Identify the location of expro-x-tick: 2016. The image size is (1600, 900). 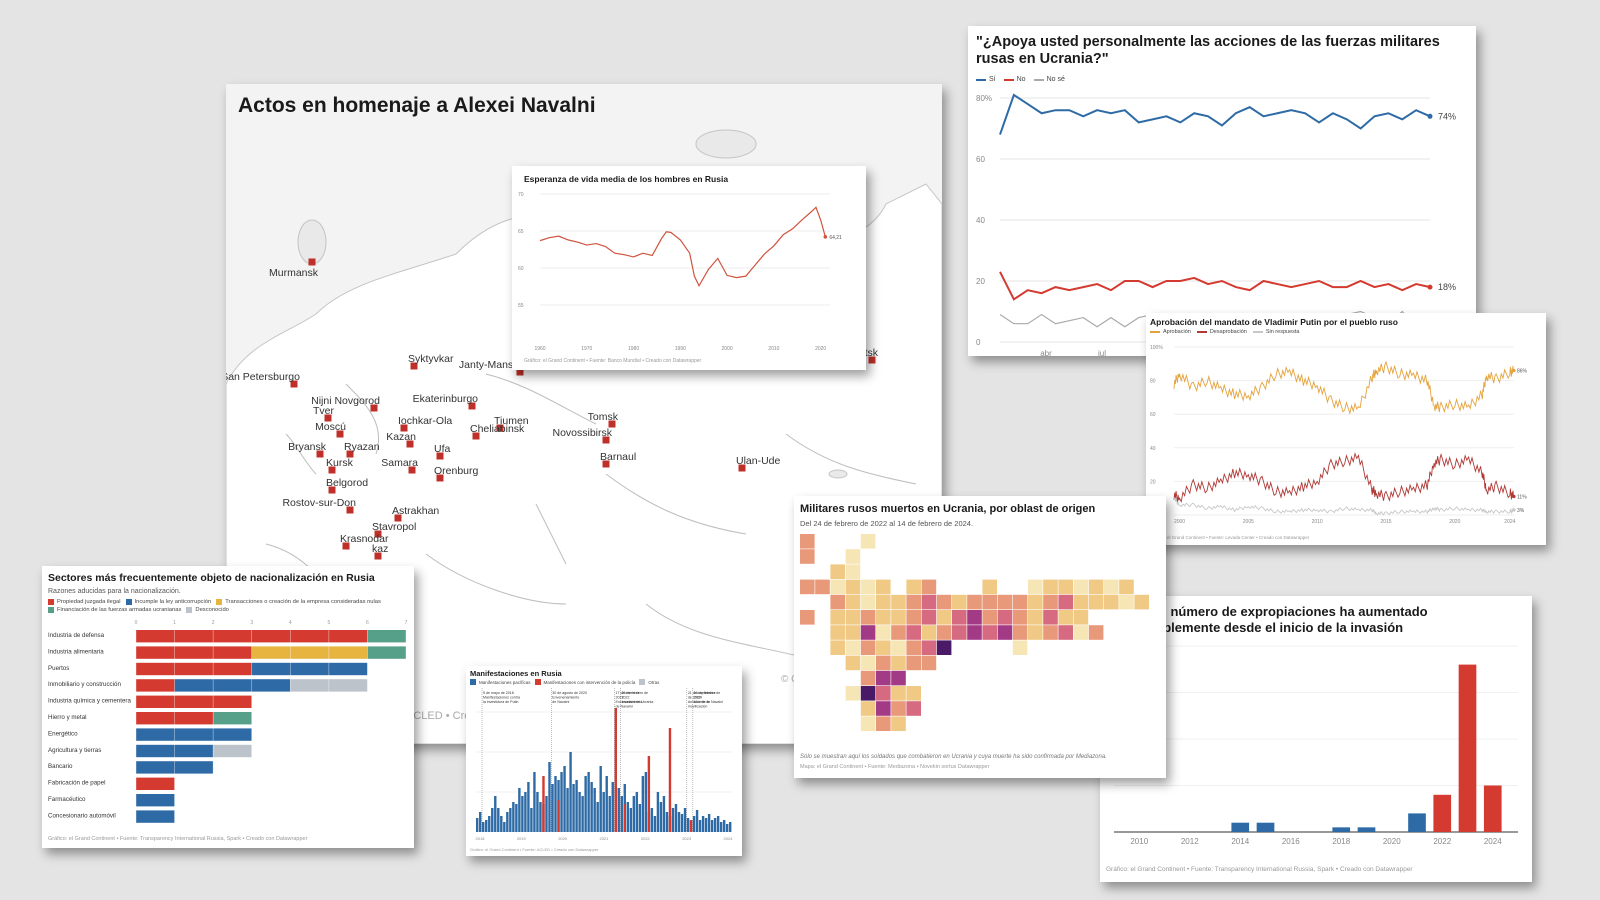
(1291, 841).